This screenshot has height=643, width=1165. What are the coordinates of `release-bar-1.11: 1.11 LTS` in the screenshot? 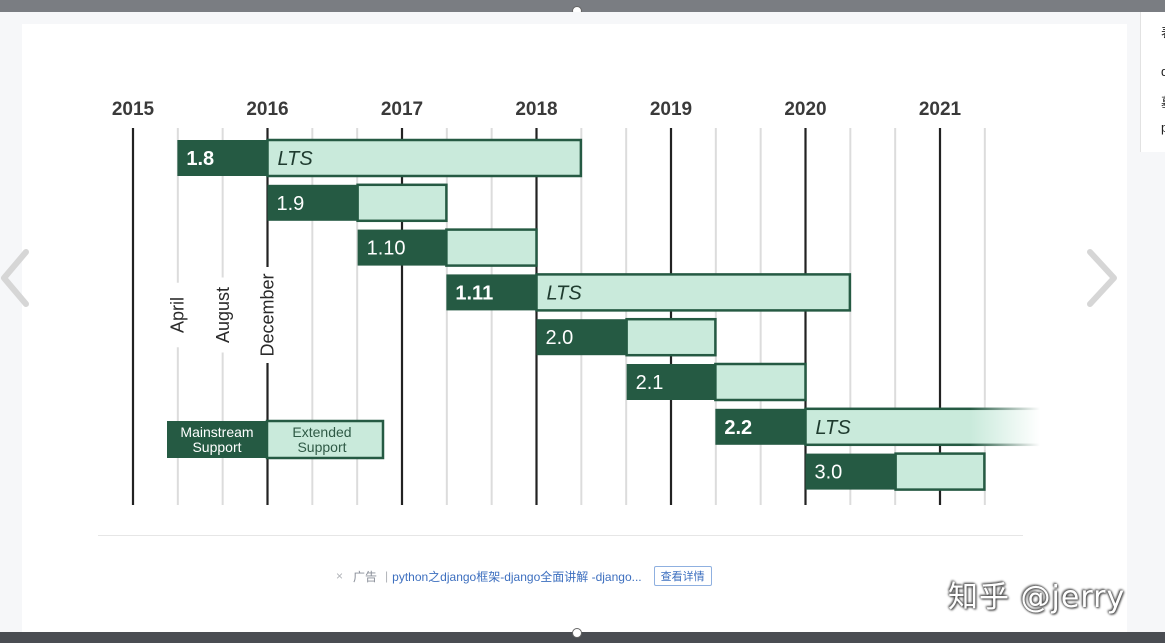 It's located at (649, 292).